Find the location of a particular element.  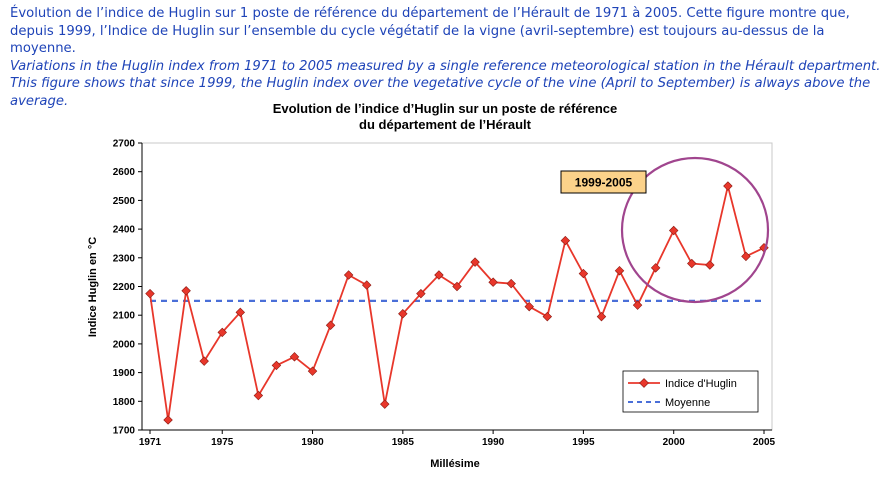

y-tick-label: 2000 is located at coordinates (124, 344).